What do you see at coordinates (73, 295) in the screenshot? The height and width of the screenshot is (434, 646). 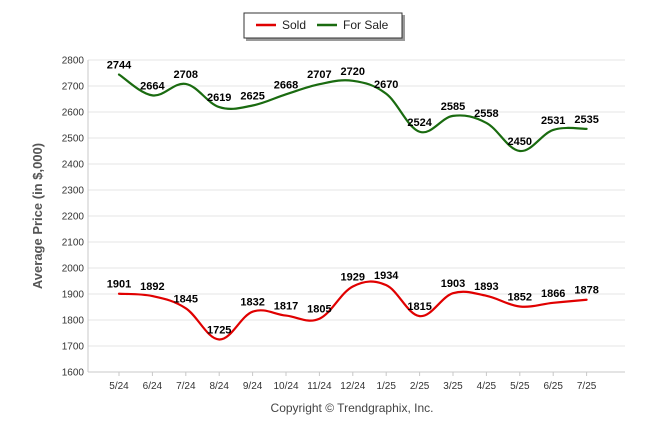 I see `y-tick-label: 1900` at bounding box center [73, 295].